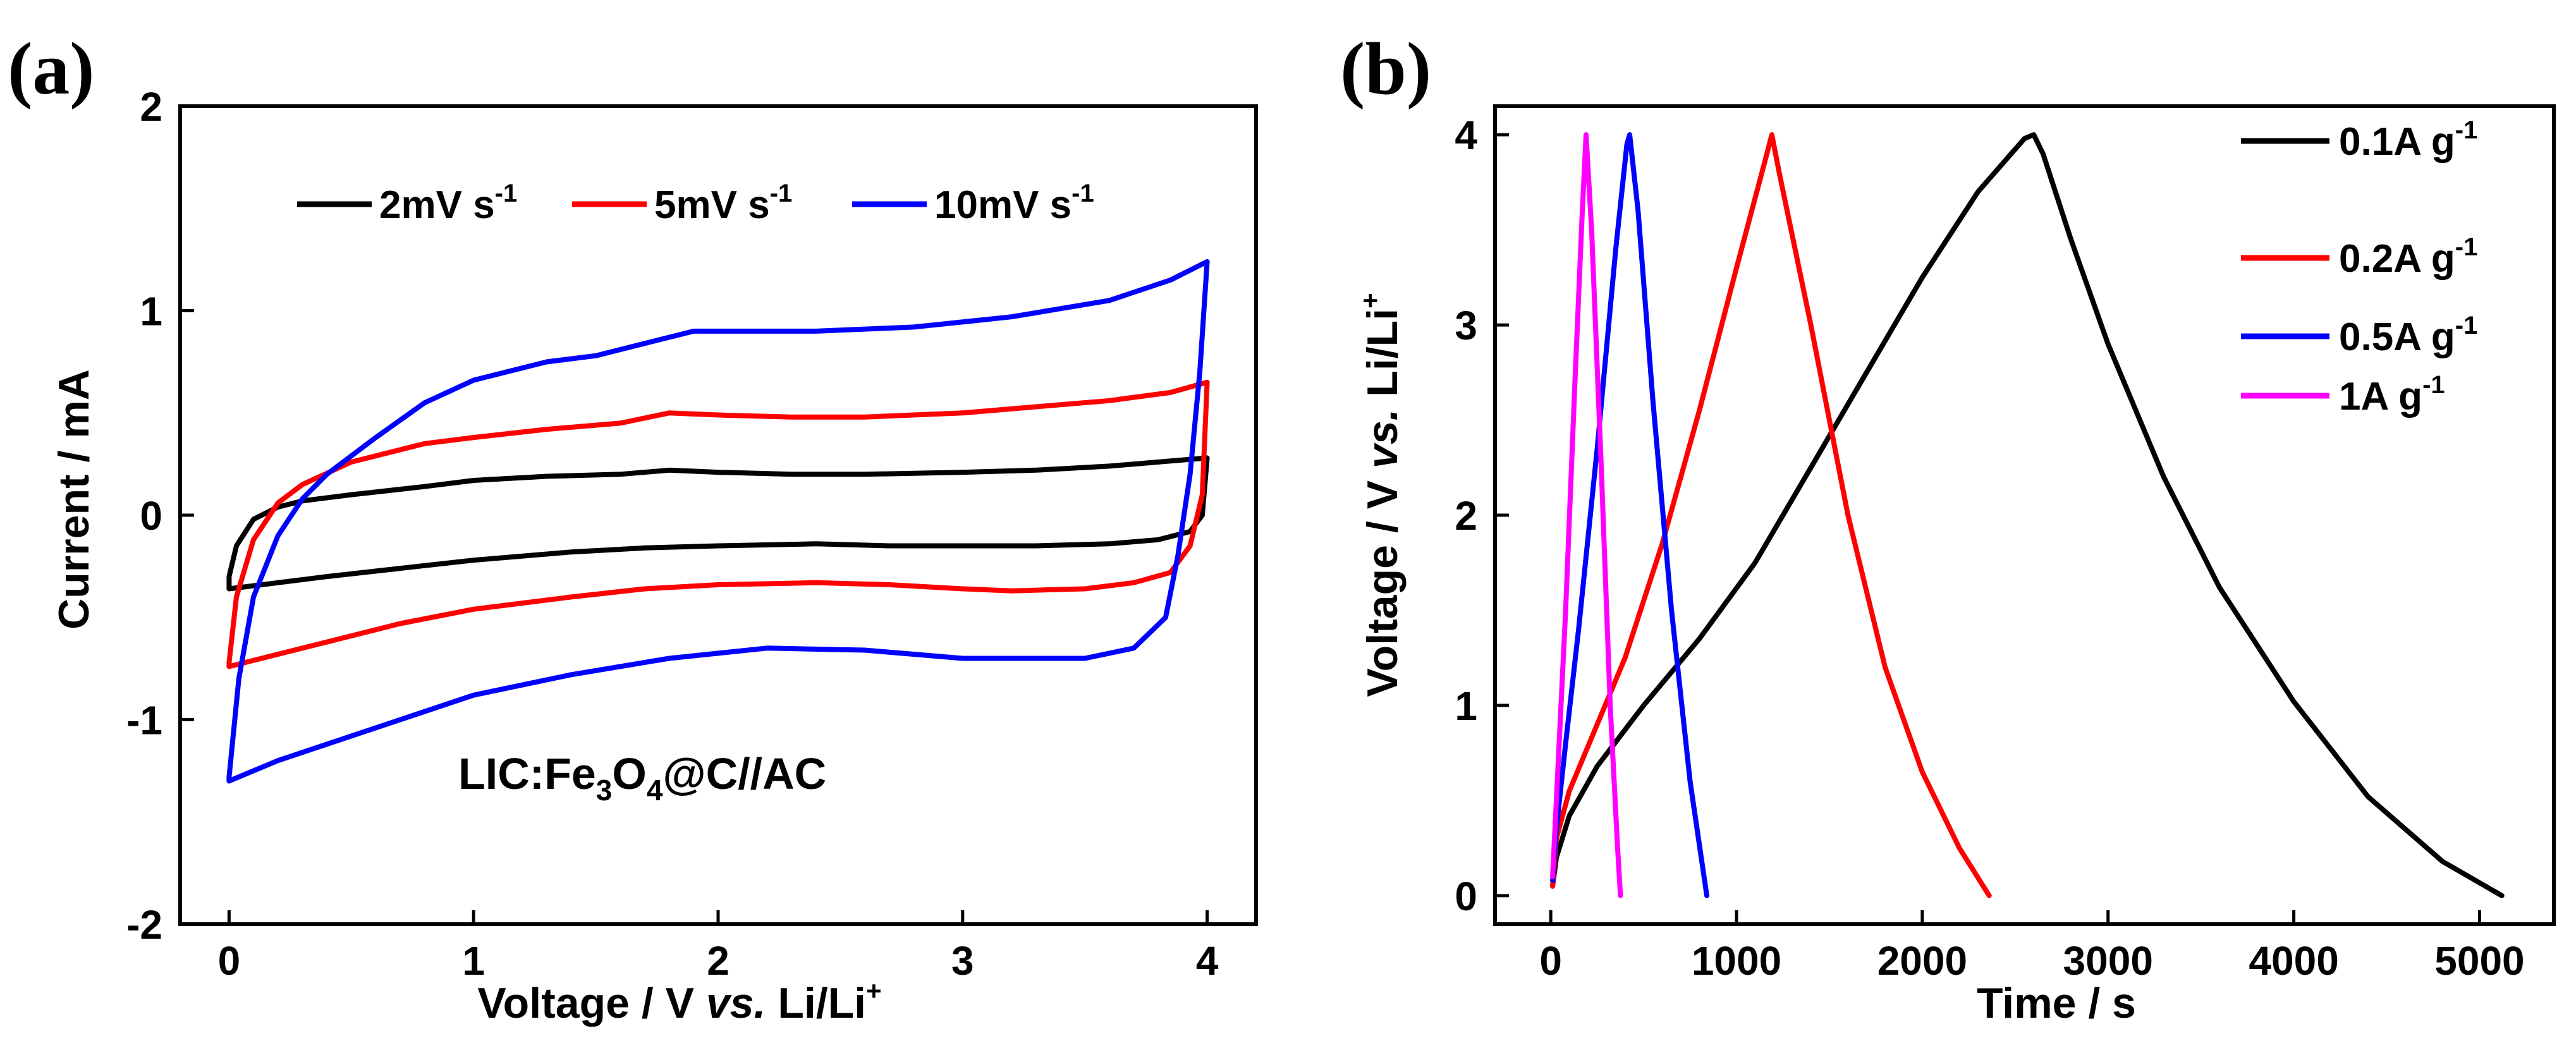  I want to click on panel-a-x-ticks: 0 1 2 3 4, so click(718, 947).